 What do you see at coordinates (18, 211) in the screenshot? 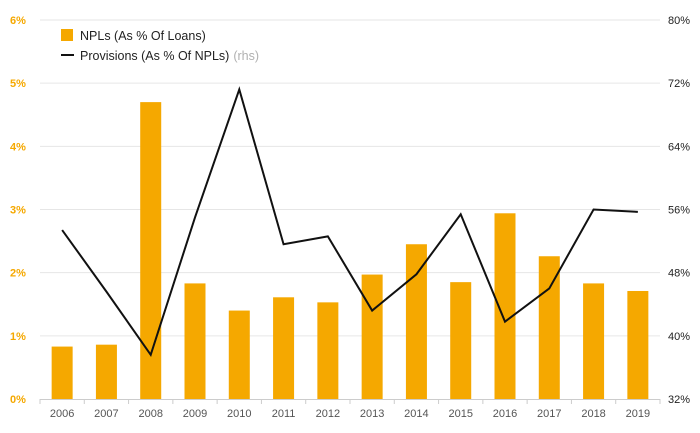
I see `y-left-tick-label: 3%` at bounding box center [18, 211].